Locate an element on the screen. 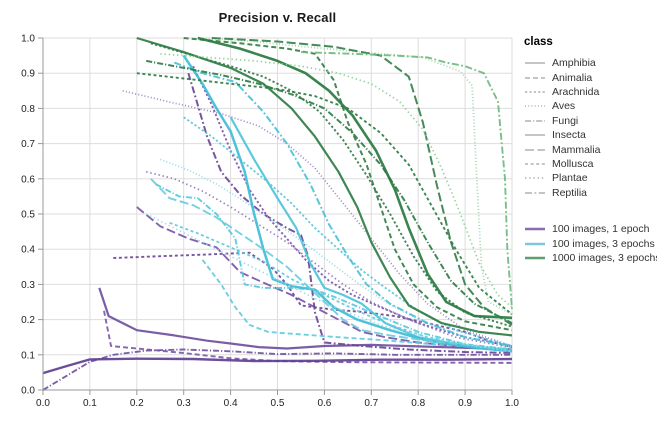 This screenshot has width=657, height=431. class-legend-item-arachnida-swatch is located at coordinates (535, 92).